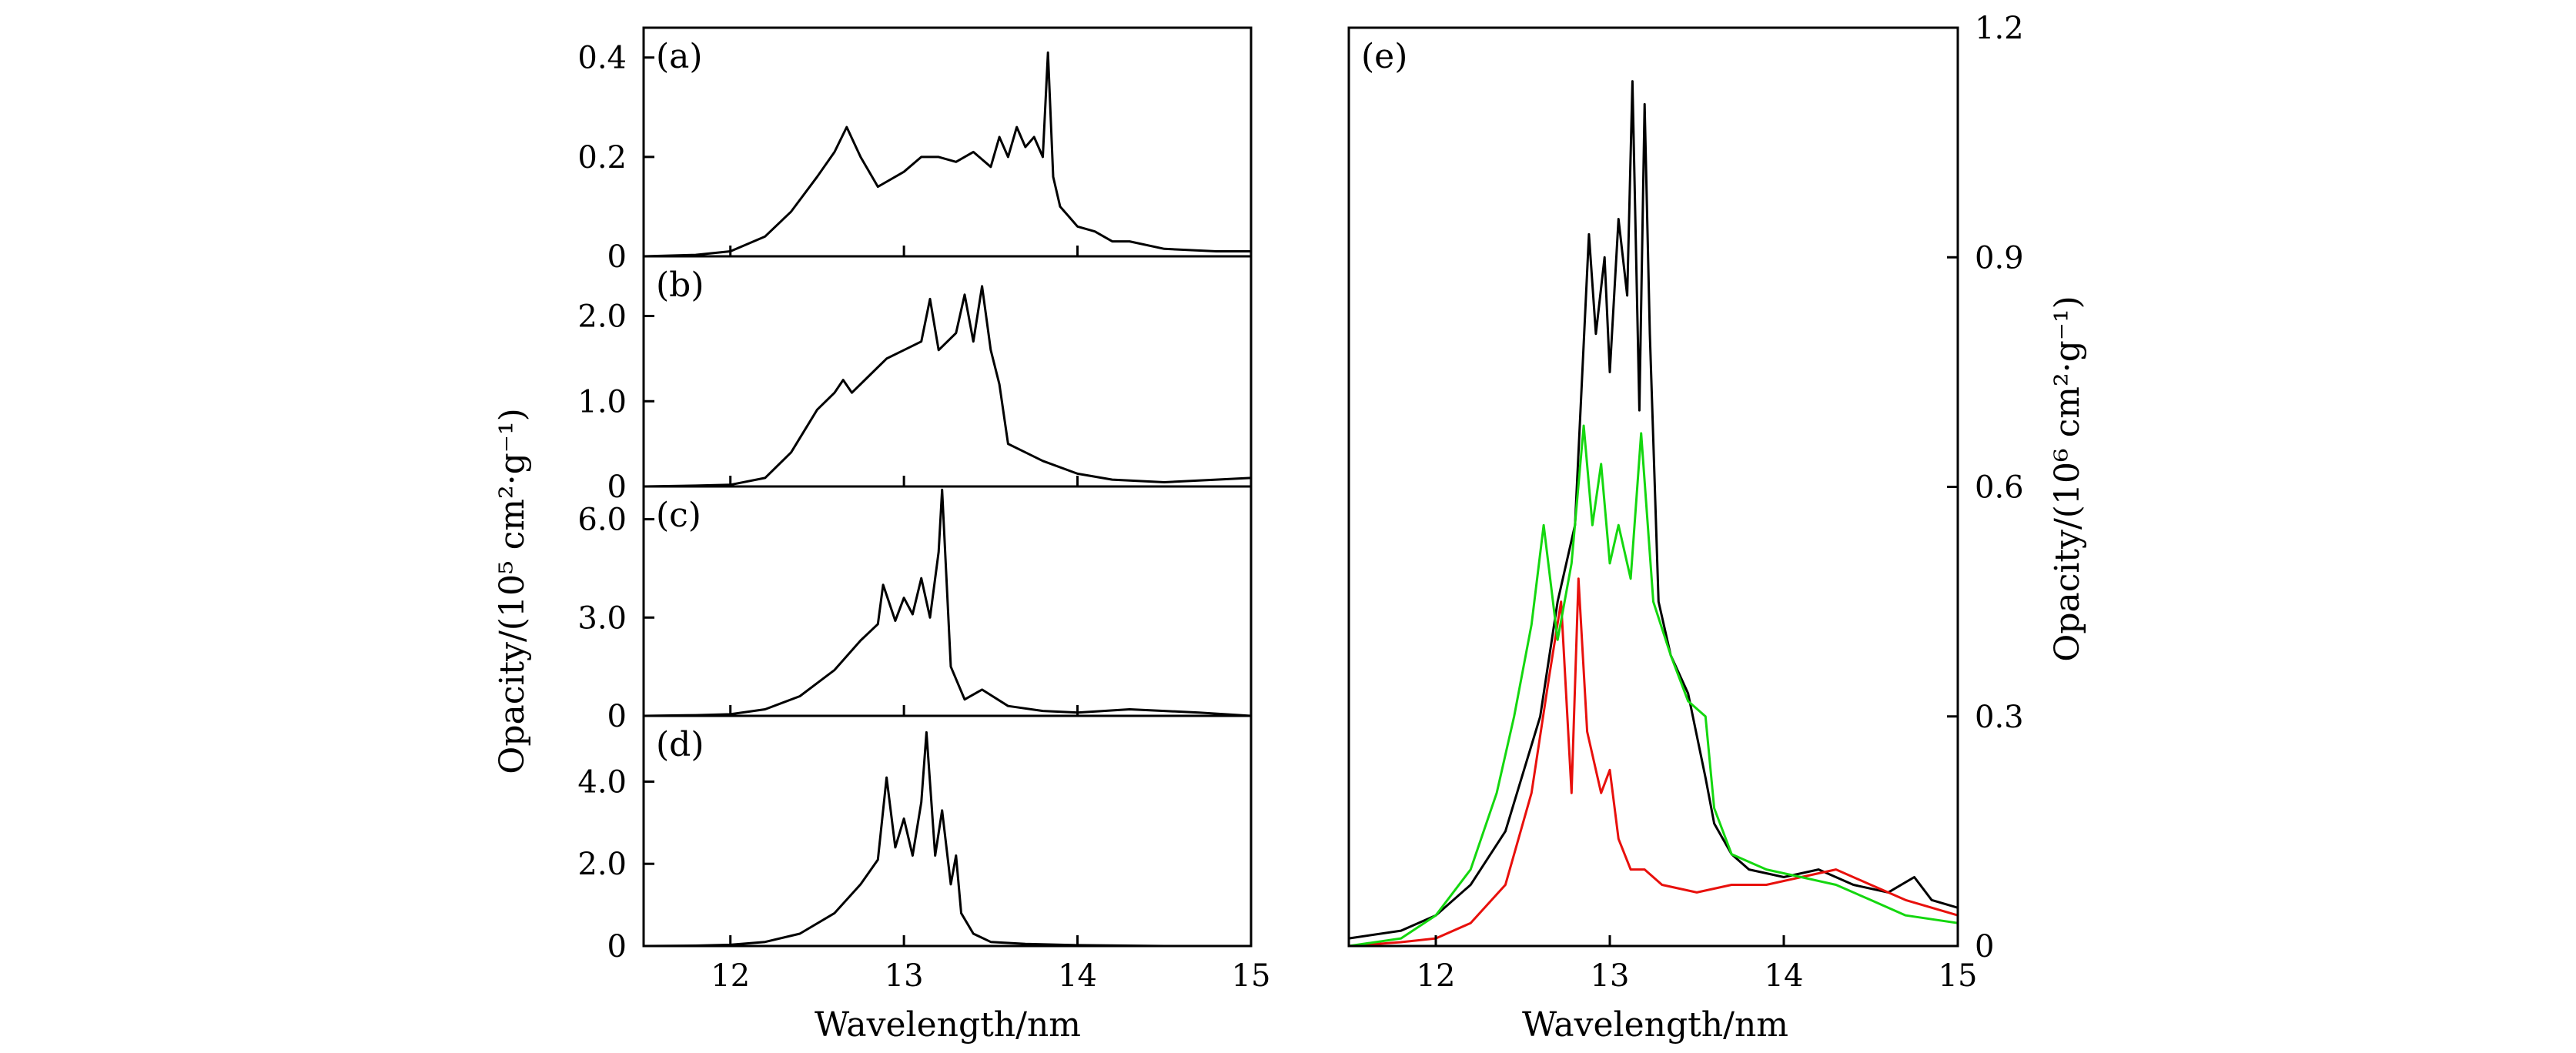 The width and height of the screenshot is (2576, 1053). I want to click on right-y-axis-title: Opacity/(10⁶ cm²·g⁻¹), so click(2067, 479).